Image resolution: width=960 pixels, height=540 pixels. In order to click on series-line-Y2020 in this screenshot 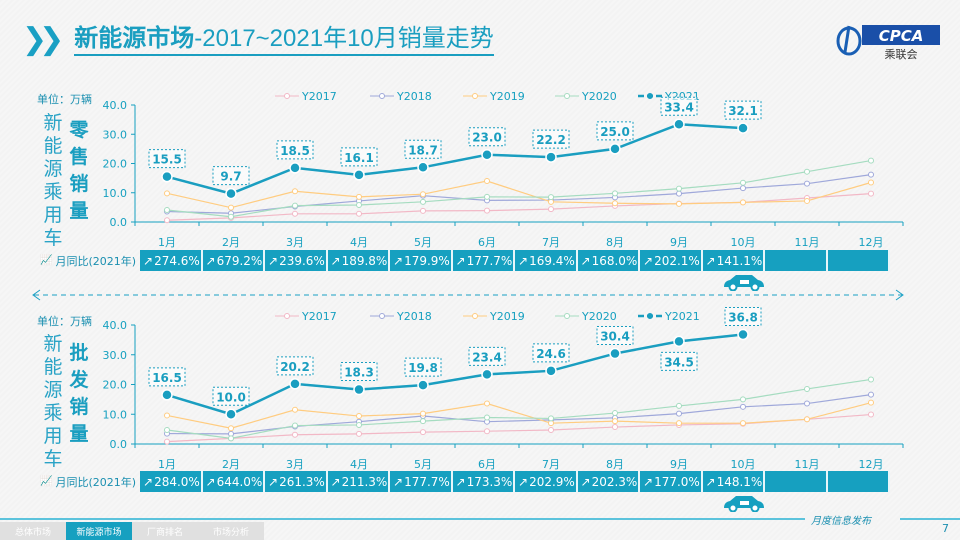, I will do `click(519, 188)`.